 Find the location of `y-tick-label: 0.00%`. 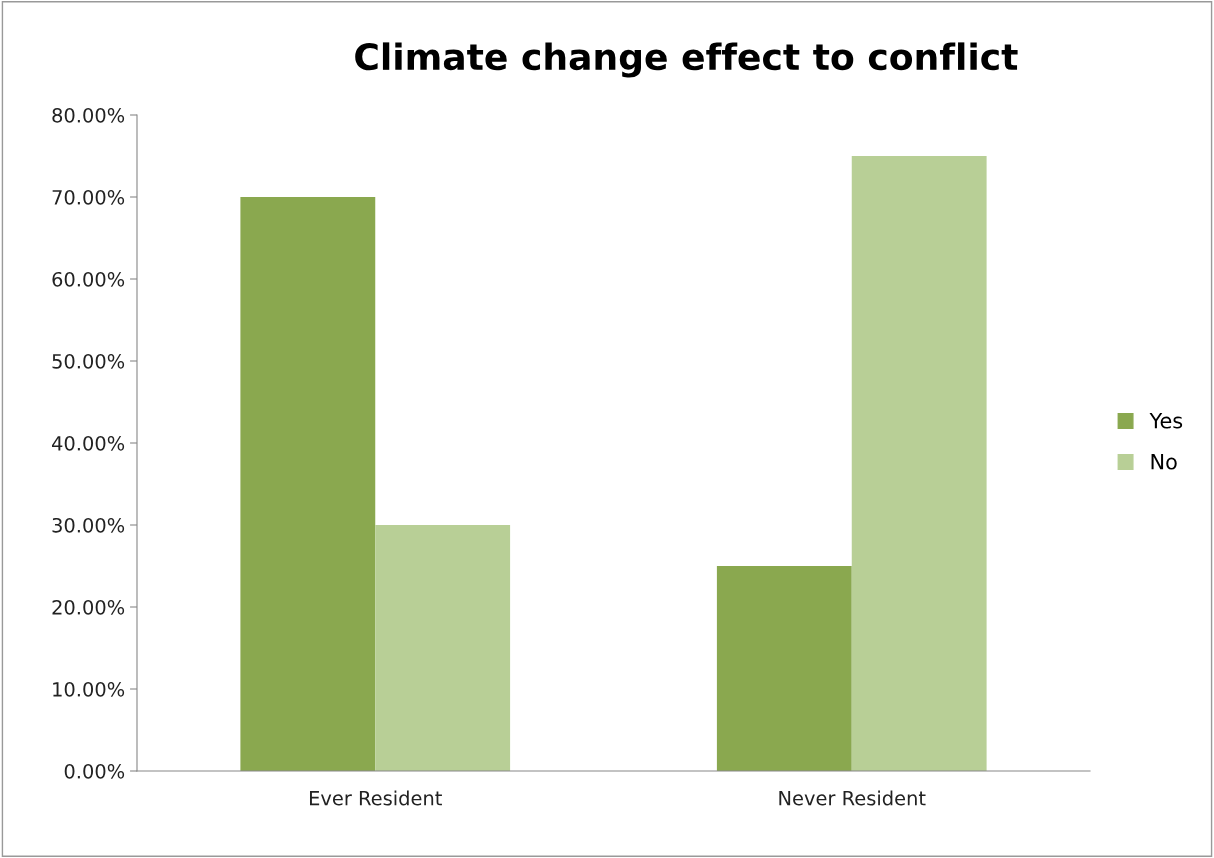

y-tick-label: 0.00% is located at coordinates (94, 771).